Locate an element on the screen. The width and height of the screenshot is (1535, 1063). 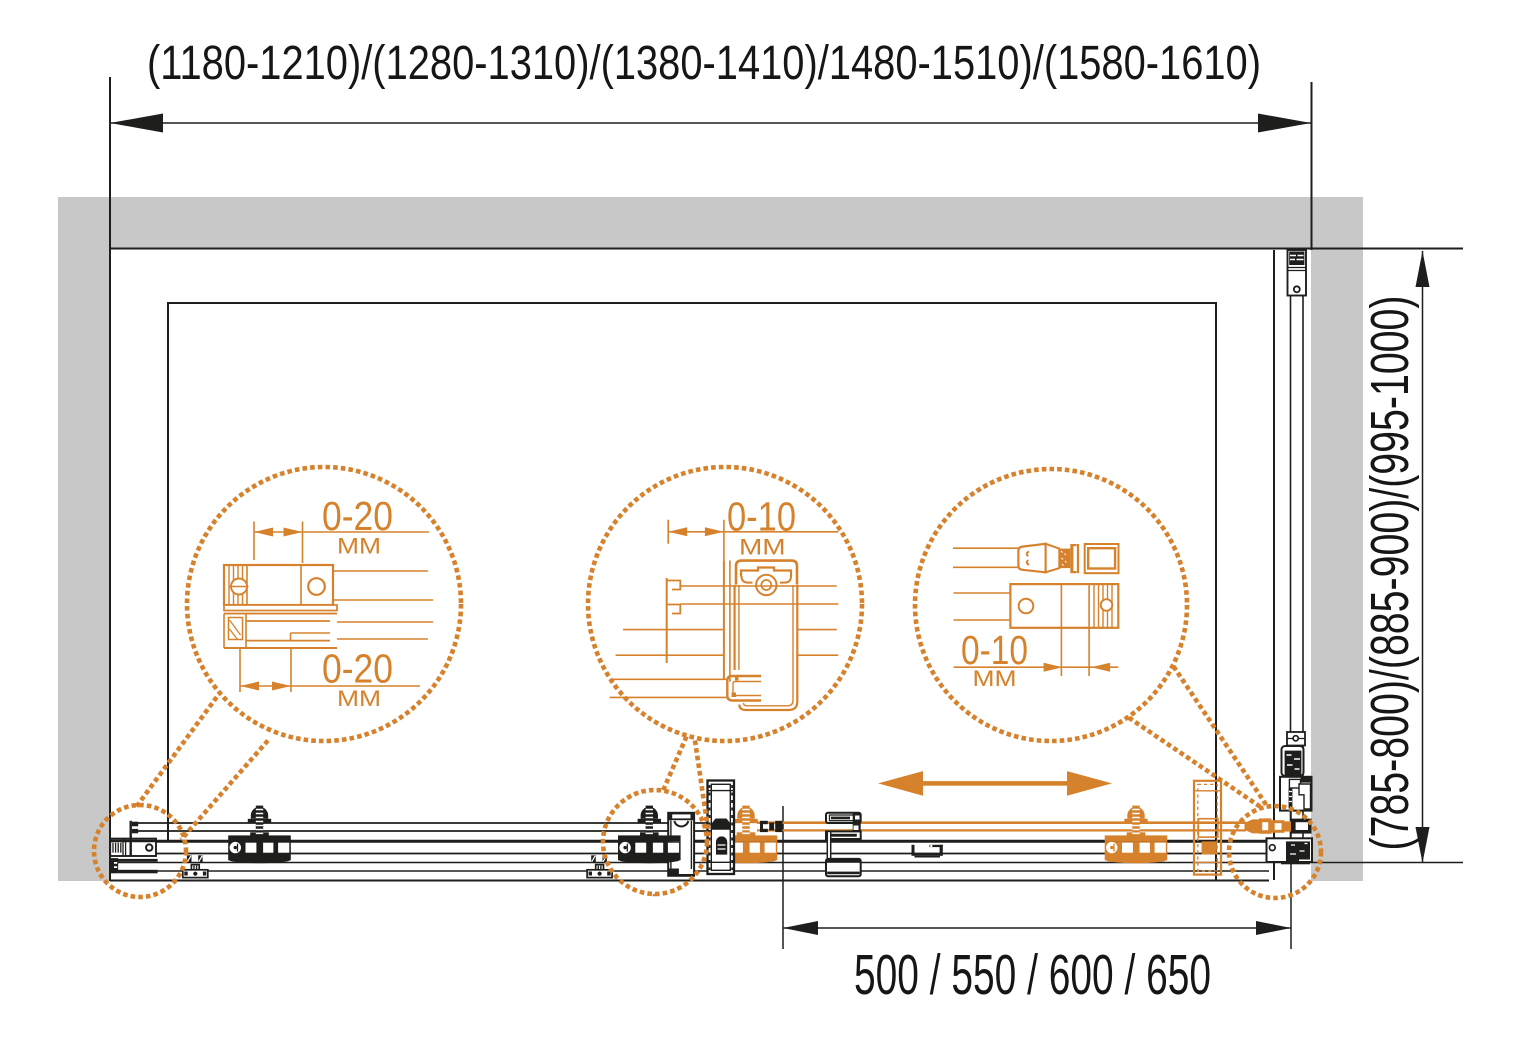
svg-text: (785-800)/(885-900)/(995-1000) is located at coordinates (1390, 573).